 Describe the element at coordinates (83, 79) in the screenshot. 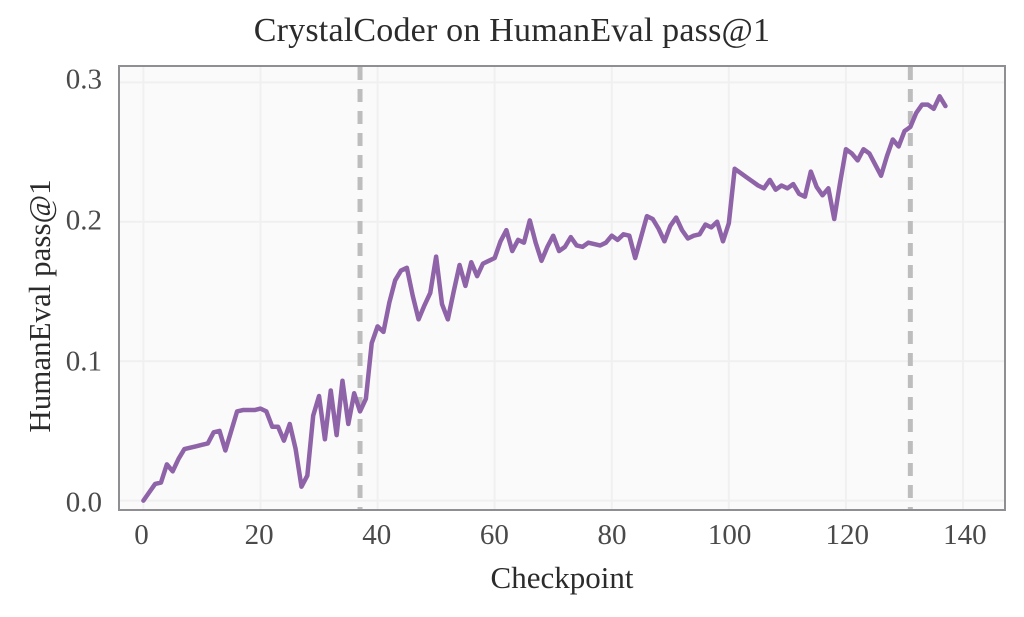

I see `y-tick-label: 0.3` at that location.